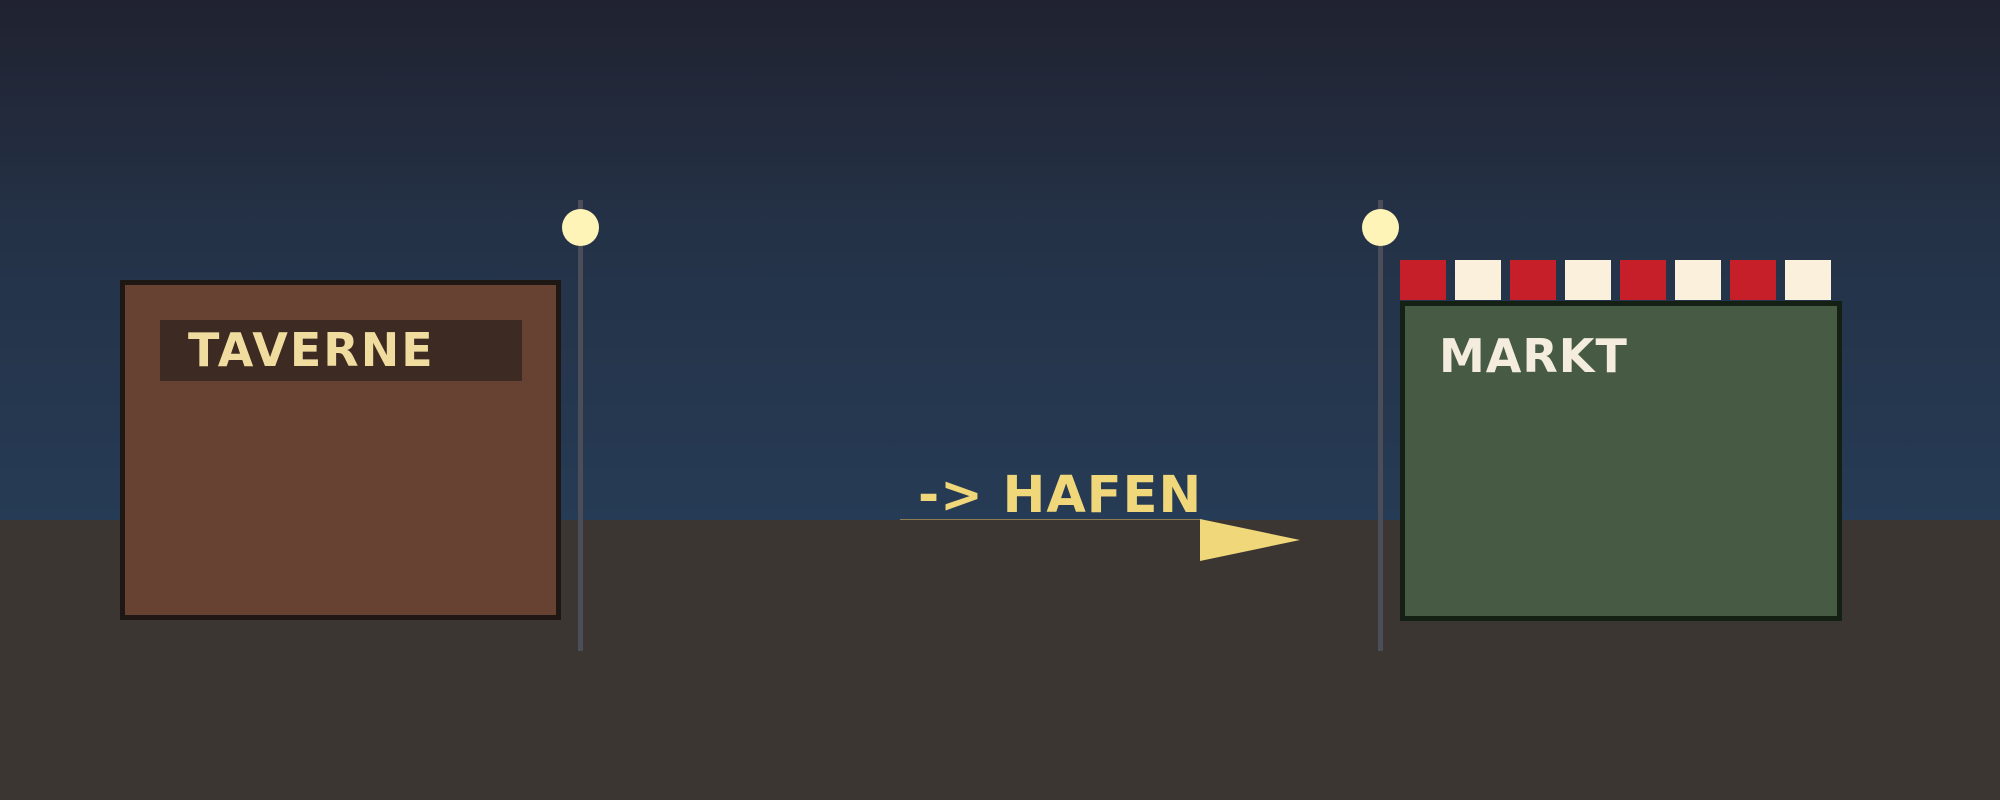 This screenshot has height=800, width=2000. Describe the element at coordinates (1533, 356) in the screenshot. I see `market-sign: MARKT` at that location.